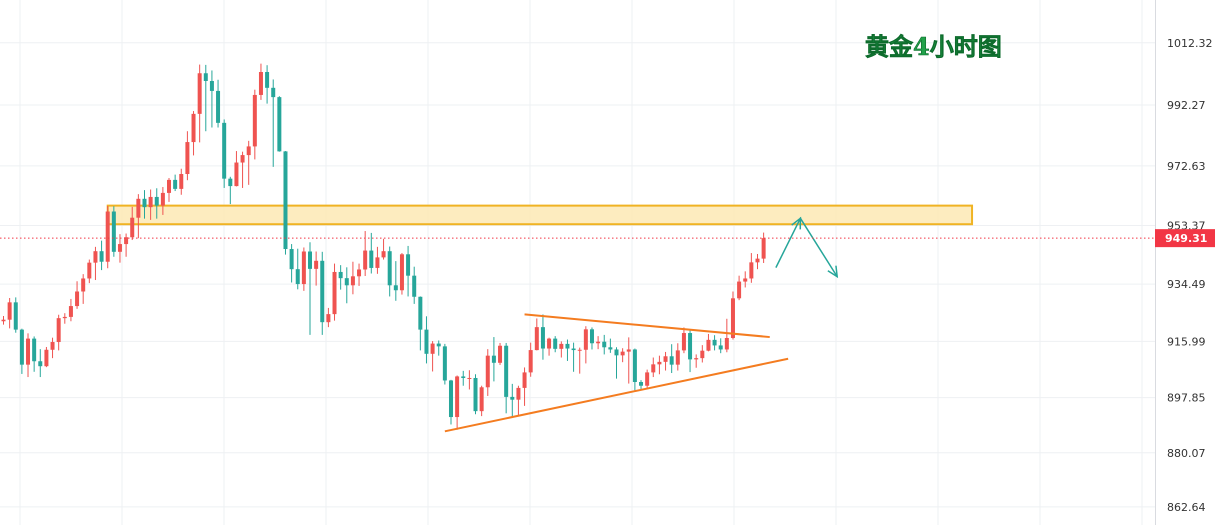 The image size is (1215, 525). What do you see at coordinates (647, 326) in the screenshot?
I see `triangle-upper-line` at bounding box center [647, 326].